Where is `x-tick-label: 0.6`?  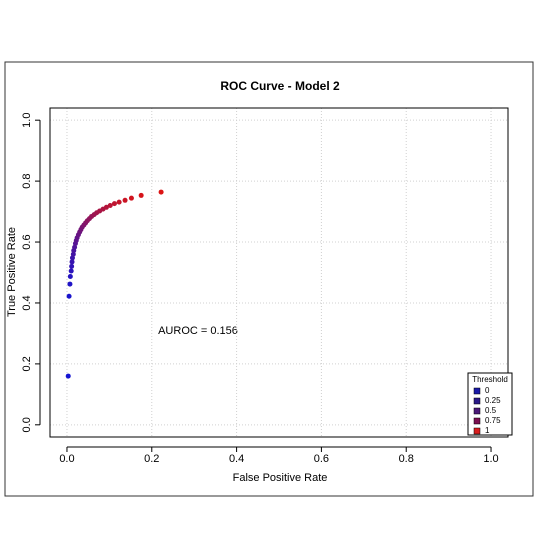 x-tick-label: 0.6 is located at coordinates (321, 459).